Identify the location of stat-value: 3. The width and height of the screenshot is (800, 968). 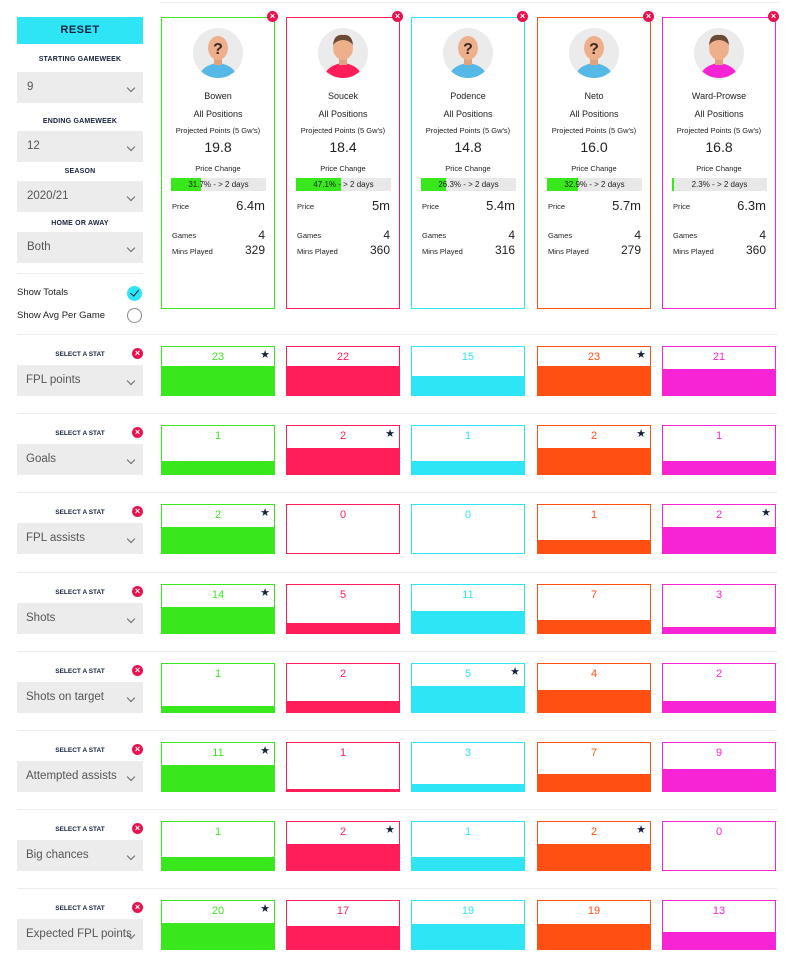
(468, 753).